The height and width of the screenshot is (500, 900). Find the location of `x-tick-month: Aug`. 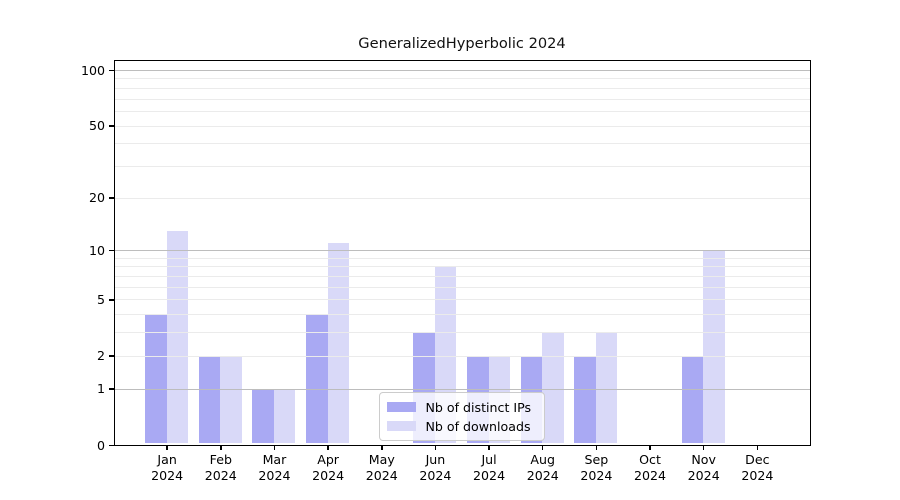

x-tick-month: Aug is located at coordinates (543, 459).